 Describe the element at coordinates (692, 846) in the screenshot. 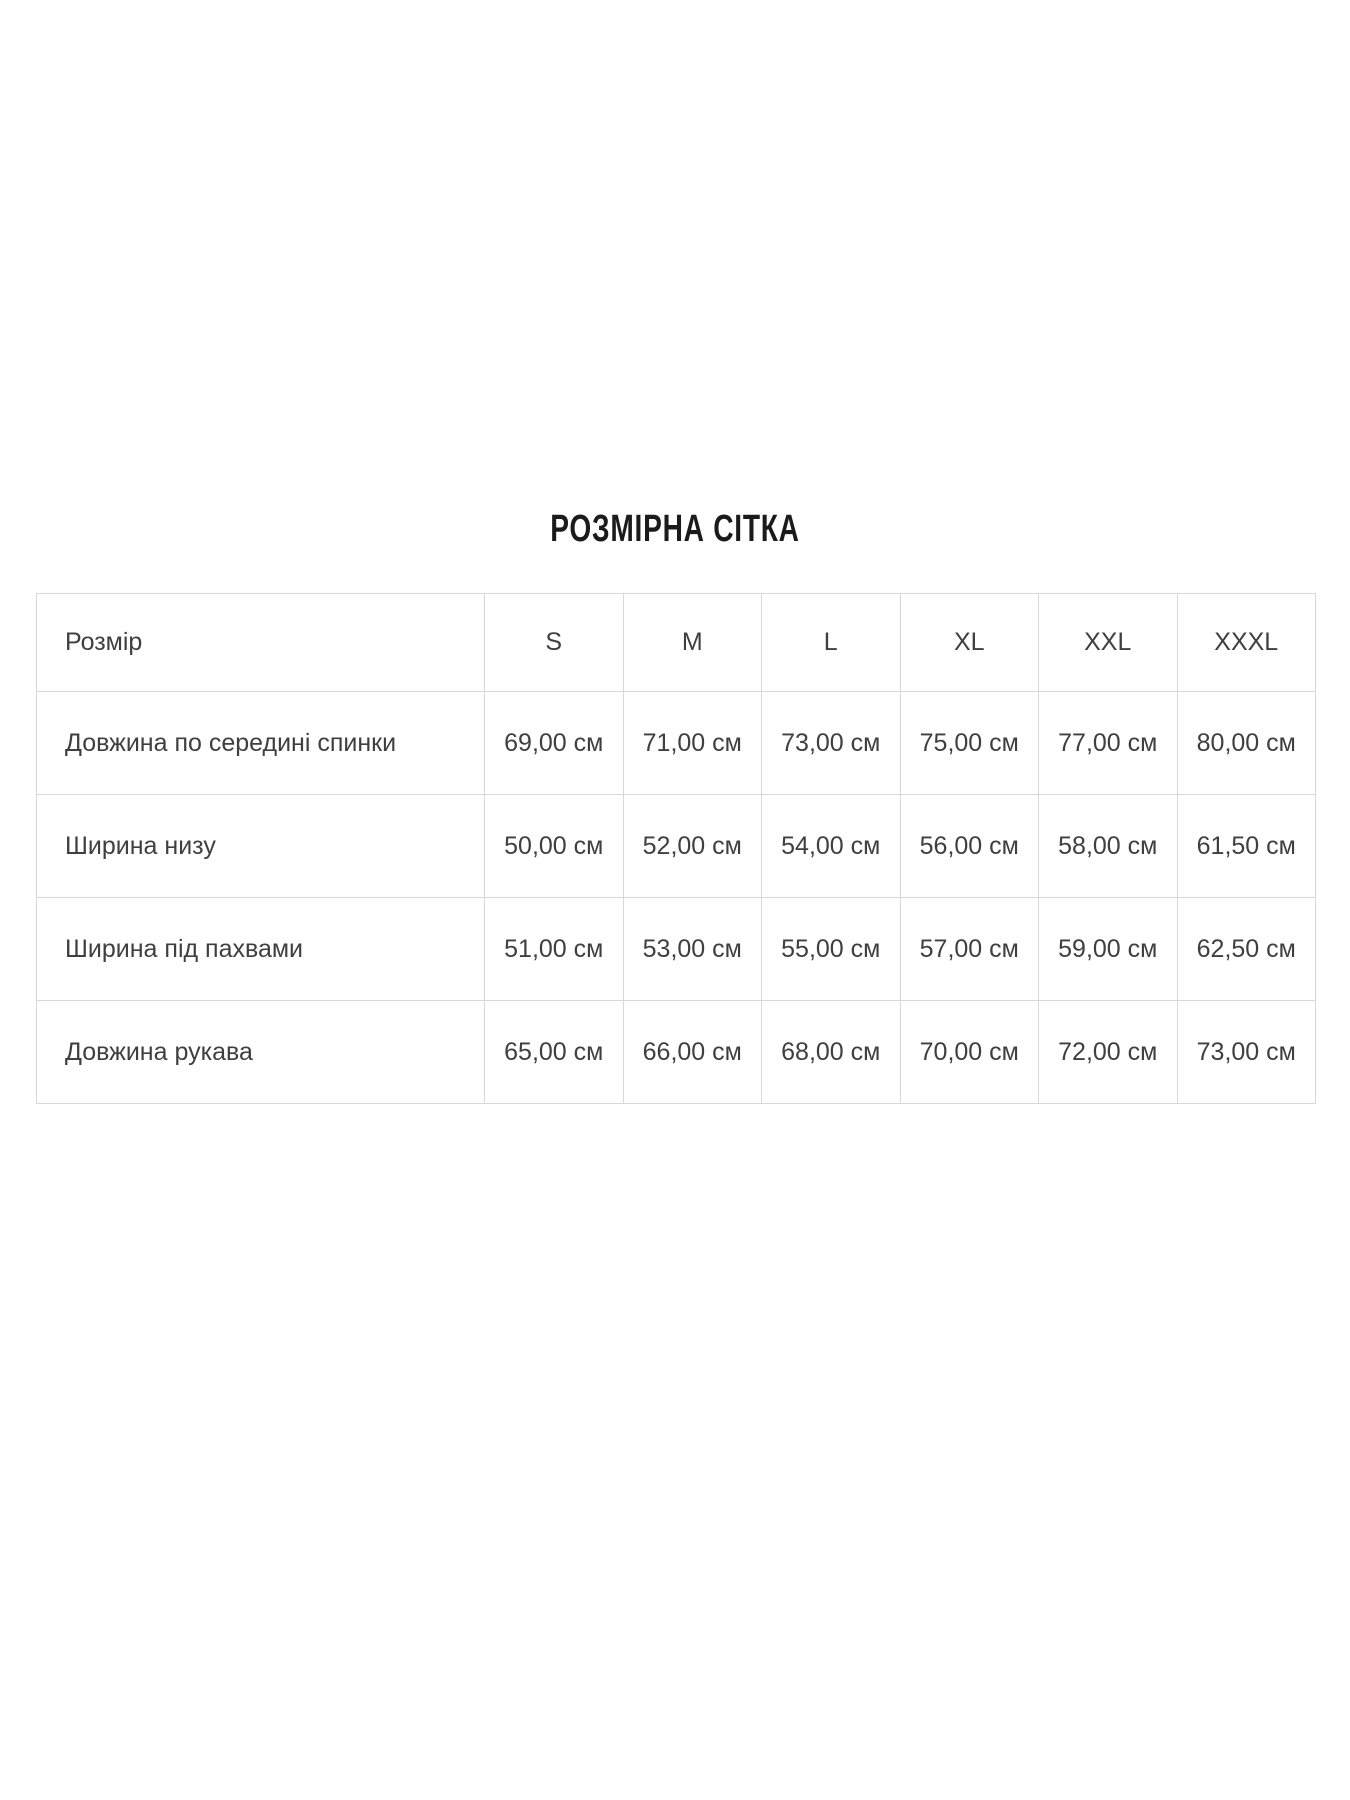

I see `value-cell: 52,00 см` at that location.